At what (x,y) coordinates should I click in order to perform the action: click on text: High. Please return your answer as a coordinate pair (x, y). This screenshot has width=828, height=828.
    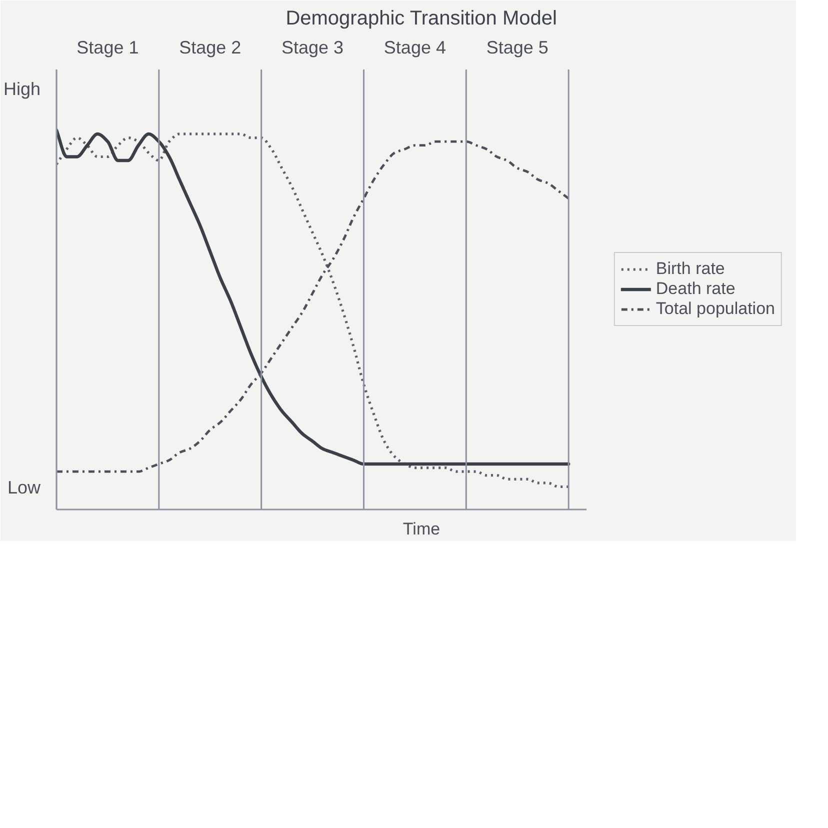
    Looking at the image, I should click on (22, 89).